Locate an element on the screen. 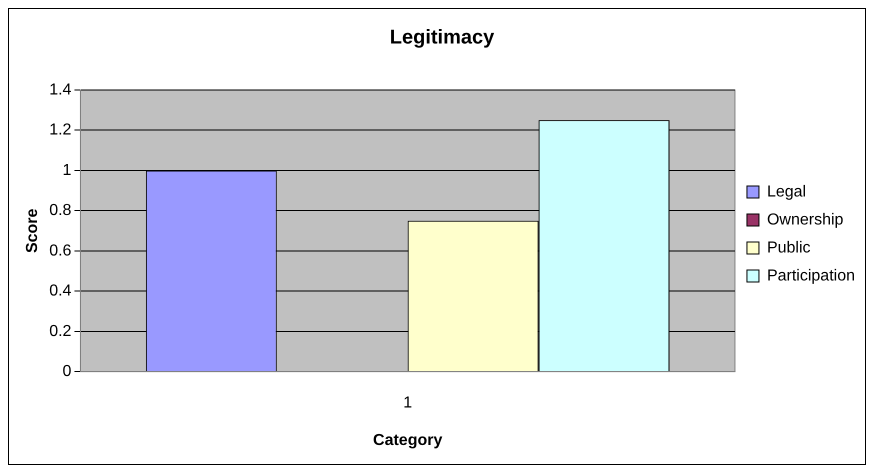 Image resolution: width=874 pixels, height=473 pixels. y-tick-label: 0.2 is located at coordinates (60, 331).